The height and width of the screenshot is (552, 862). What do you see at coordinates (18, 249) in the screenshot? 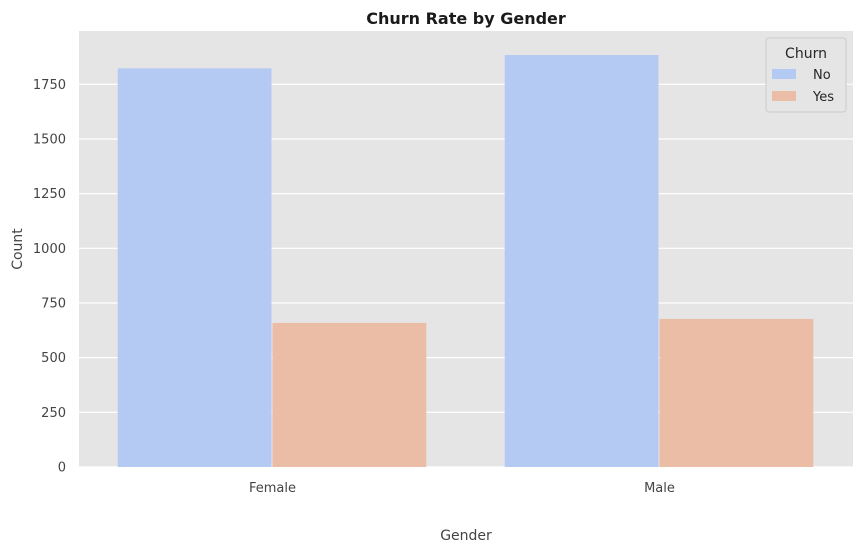
I see `y-axis-label: Count` at bounding box center [18, 249].